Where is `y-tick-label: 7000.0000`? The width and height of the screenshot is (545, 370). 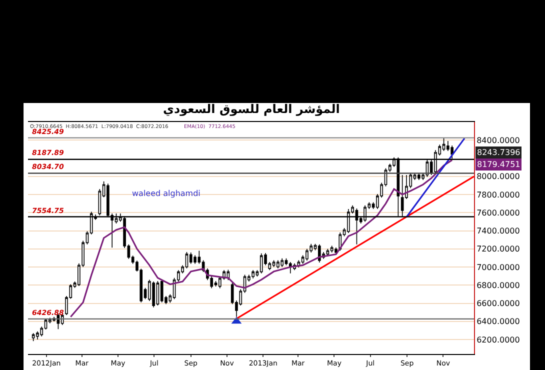 y-tick-label: 7000.0000 is located at coordinates (498, 267).